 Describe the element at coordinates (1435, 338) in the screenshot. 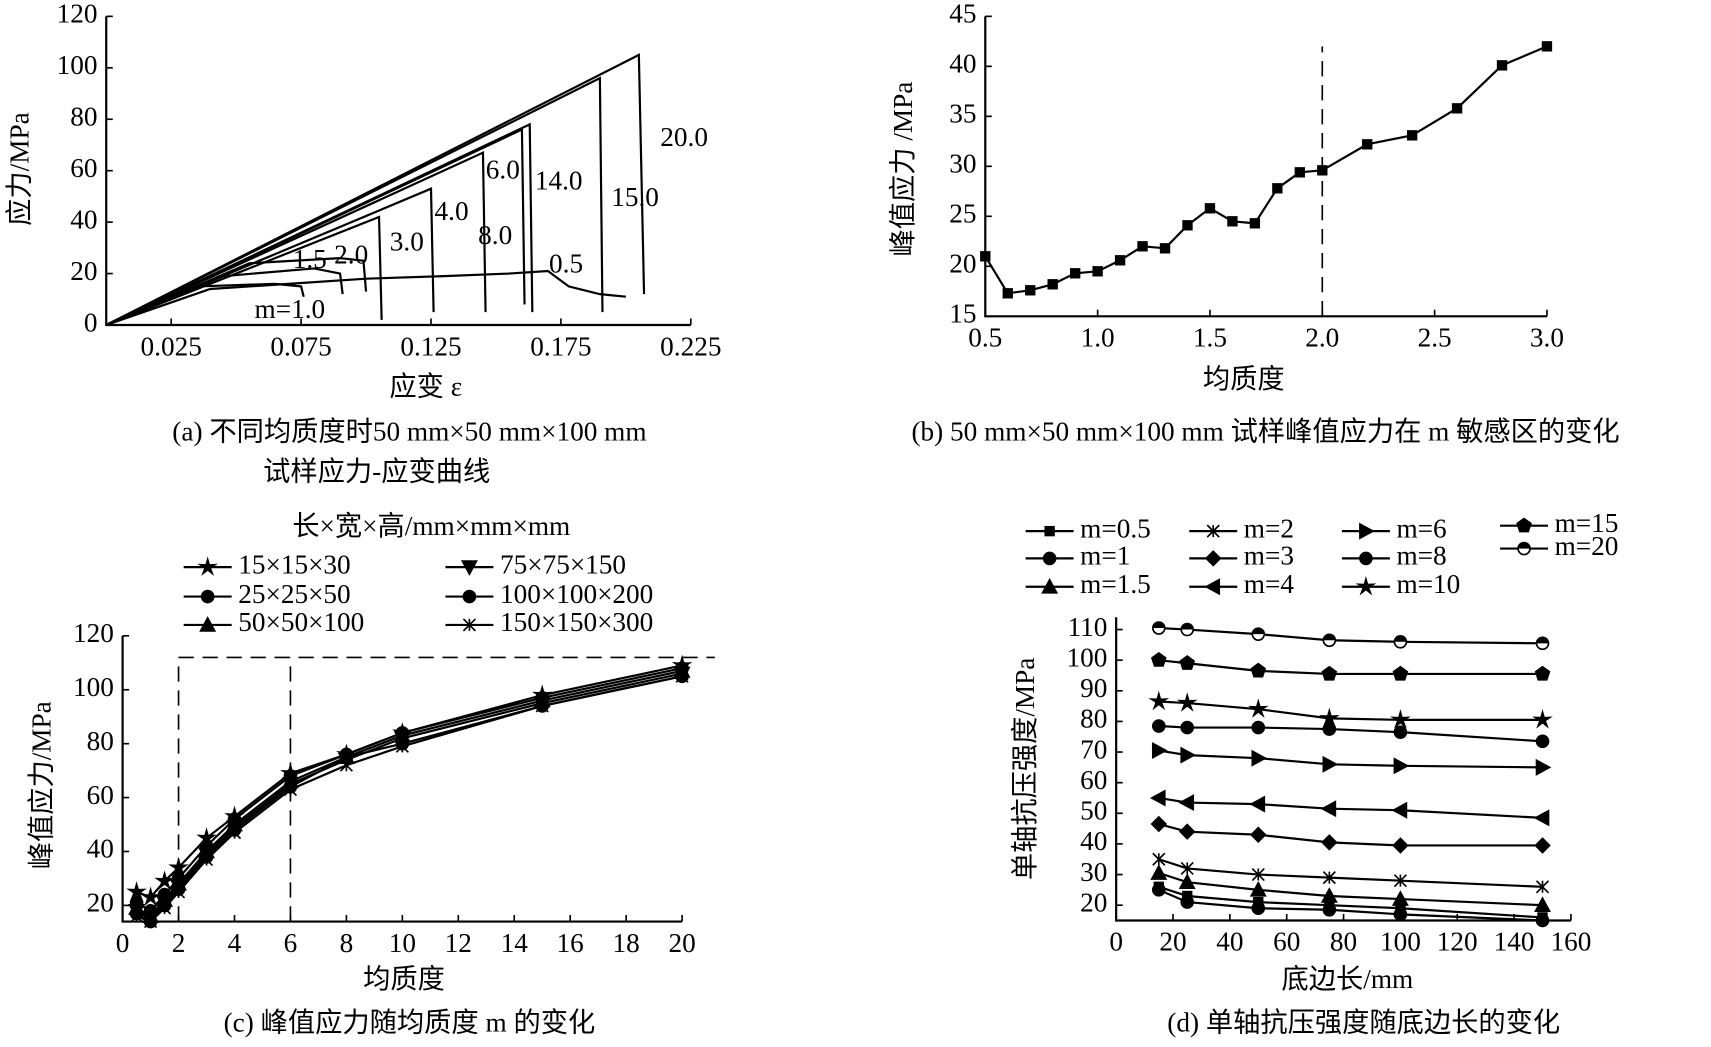

I see `x-tick-label: 2.5` at that location.